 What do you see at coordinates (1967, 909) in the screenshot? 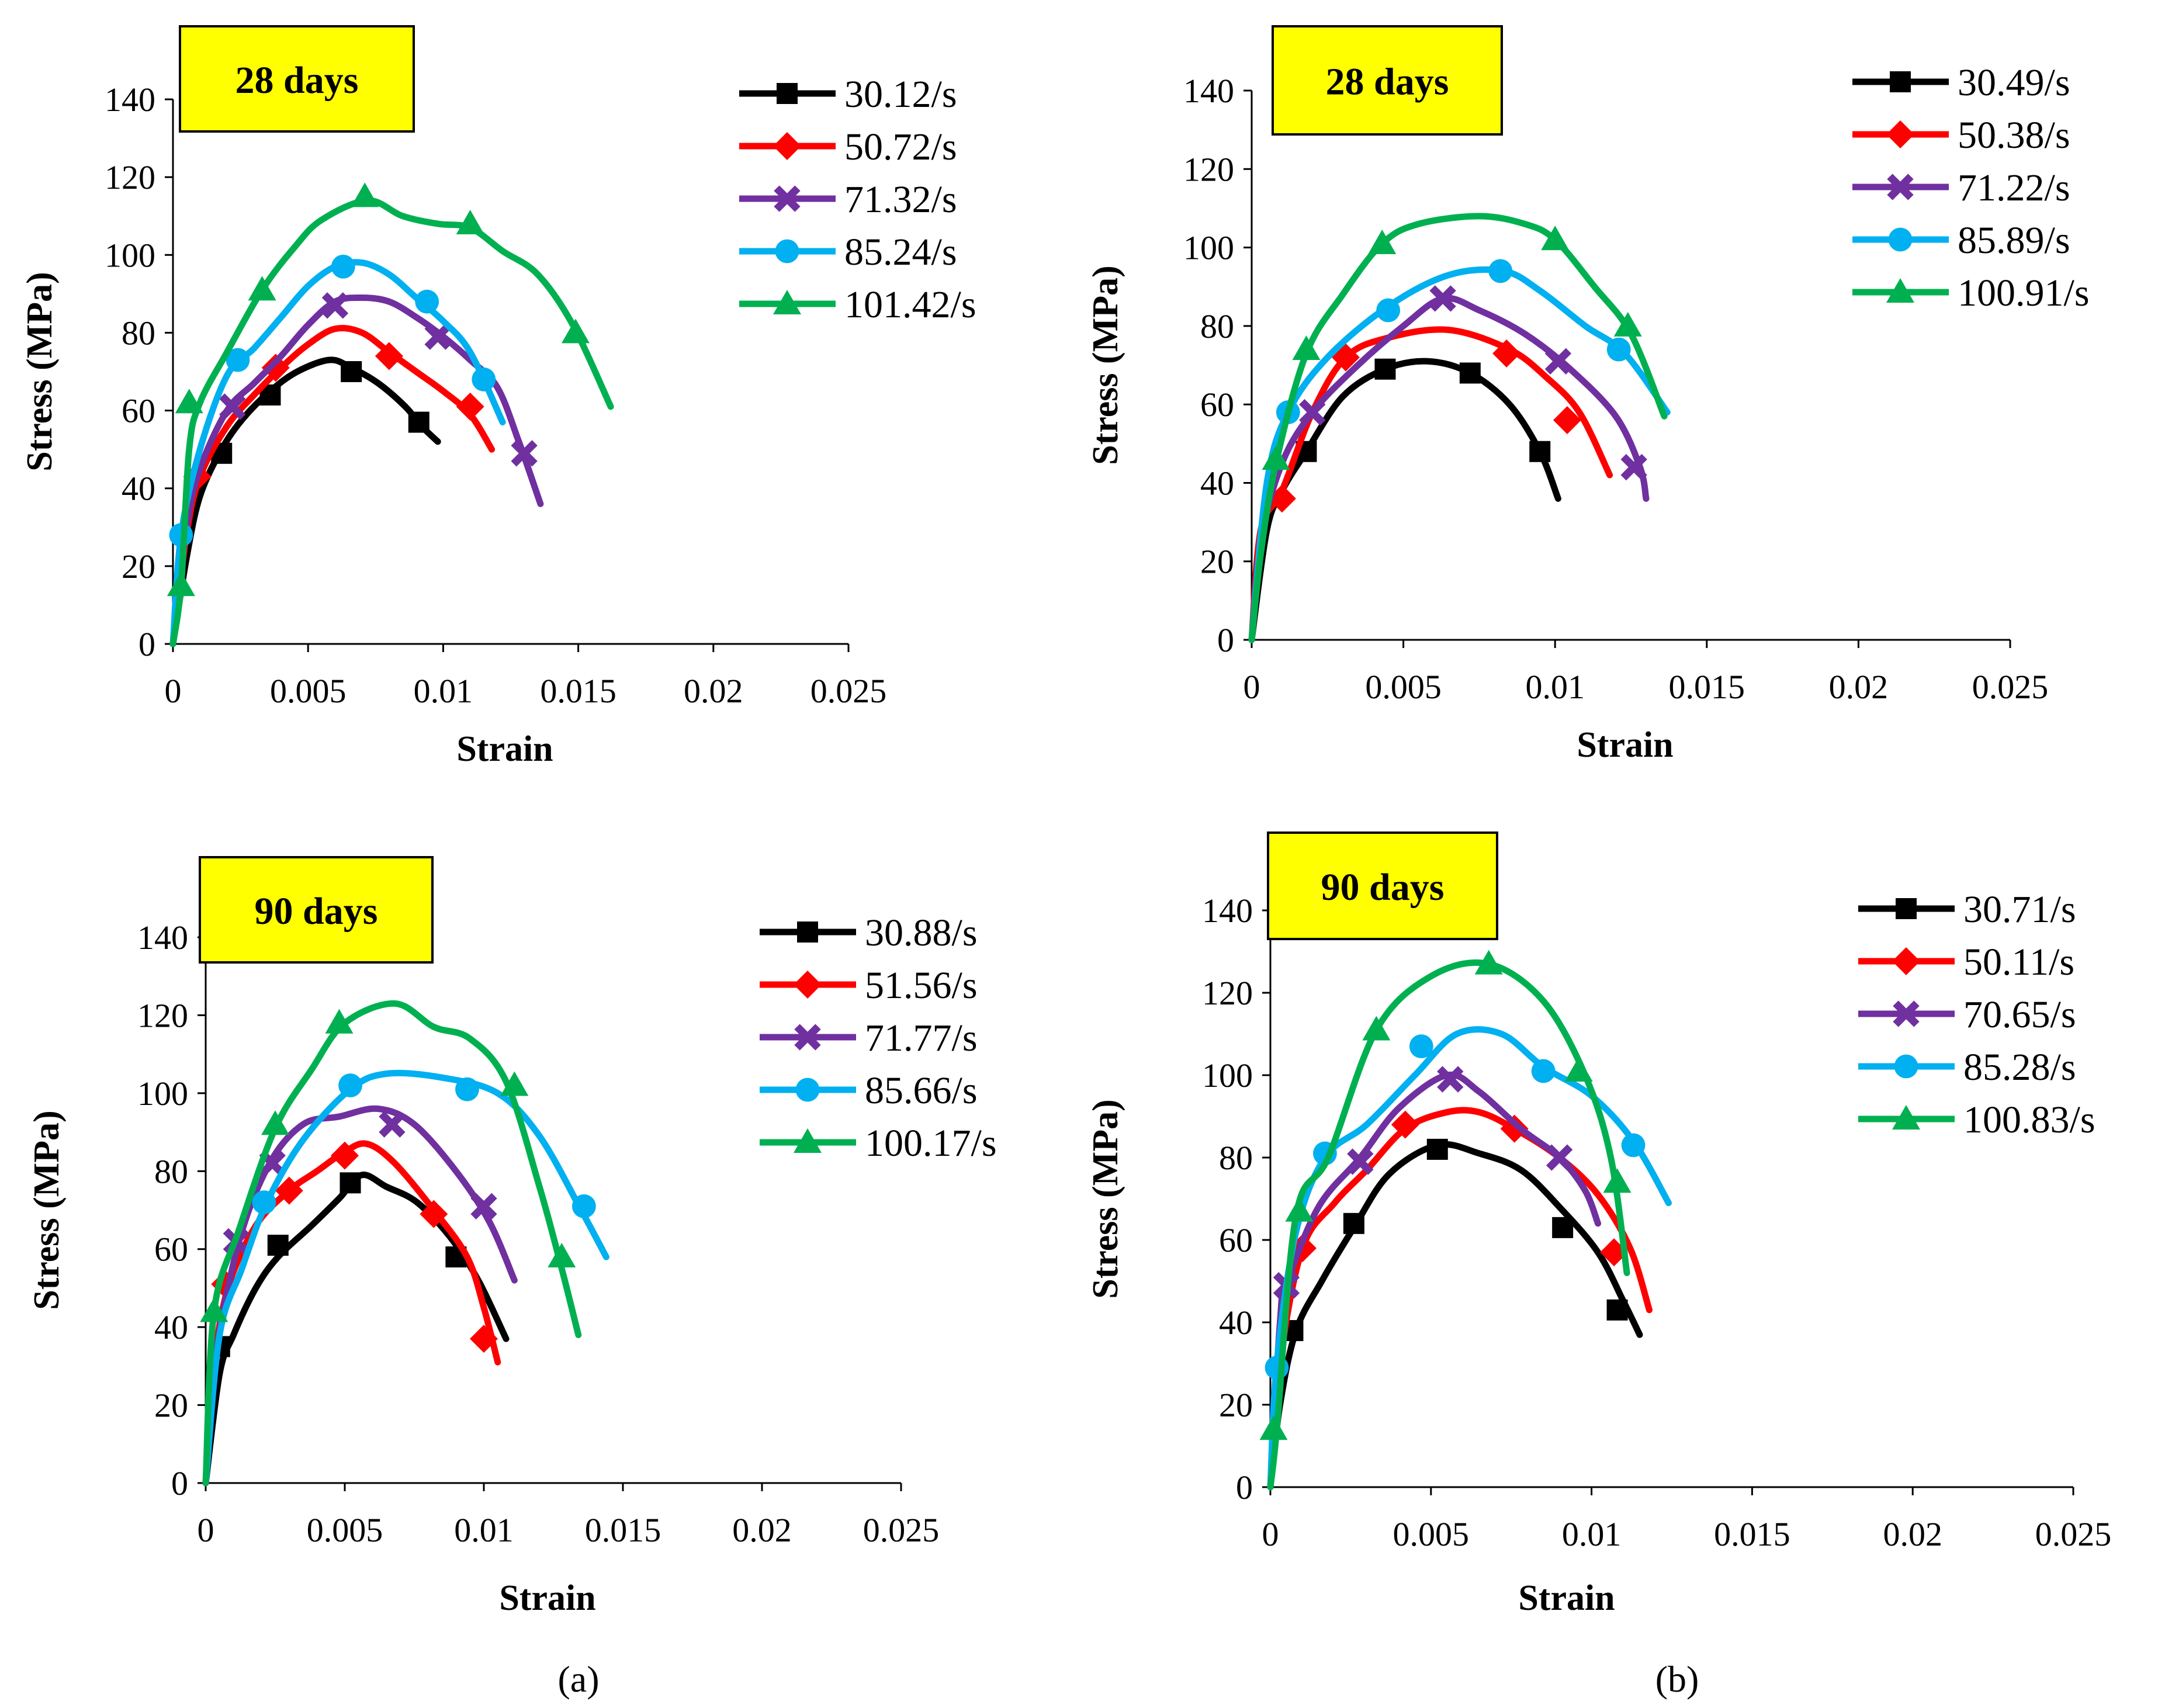
I see `legend-item: 30.71/s` at bounding box center [1967, 909].